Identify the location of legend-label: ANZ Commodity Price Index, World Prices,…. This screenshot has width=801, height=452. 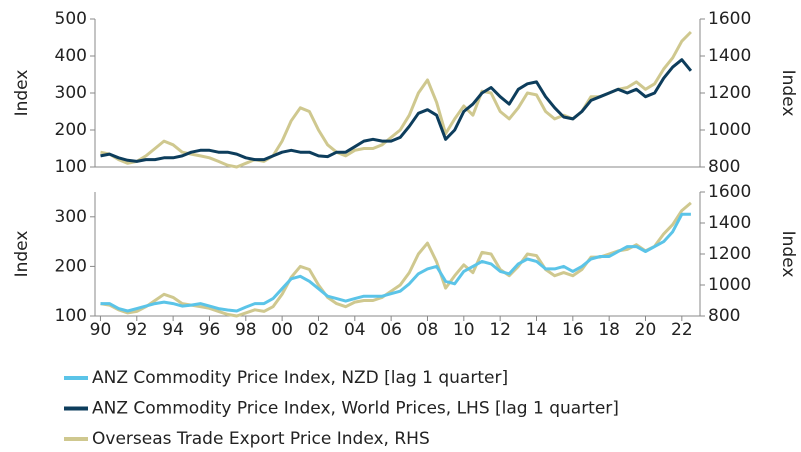
(355, 409).